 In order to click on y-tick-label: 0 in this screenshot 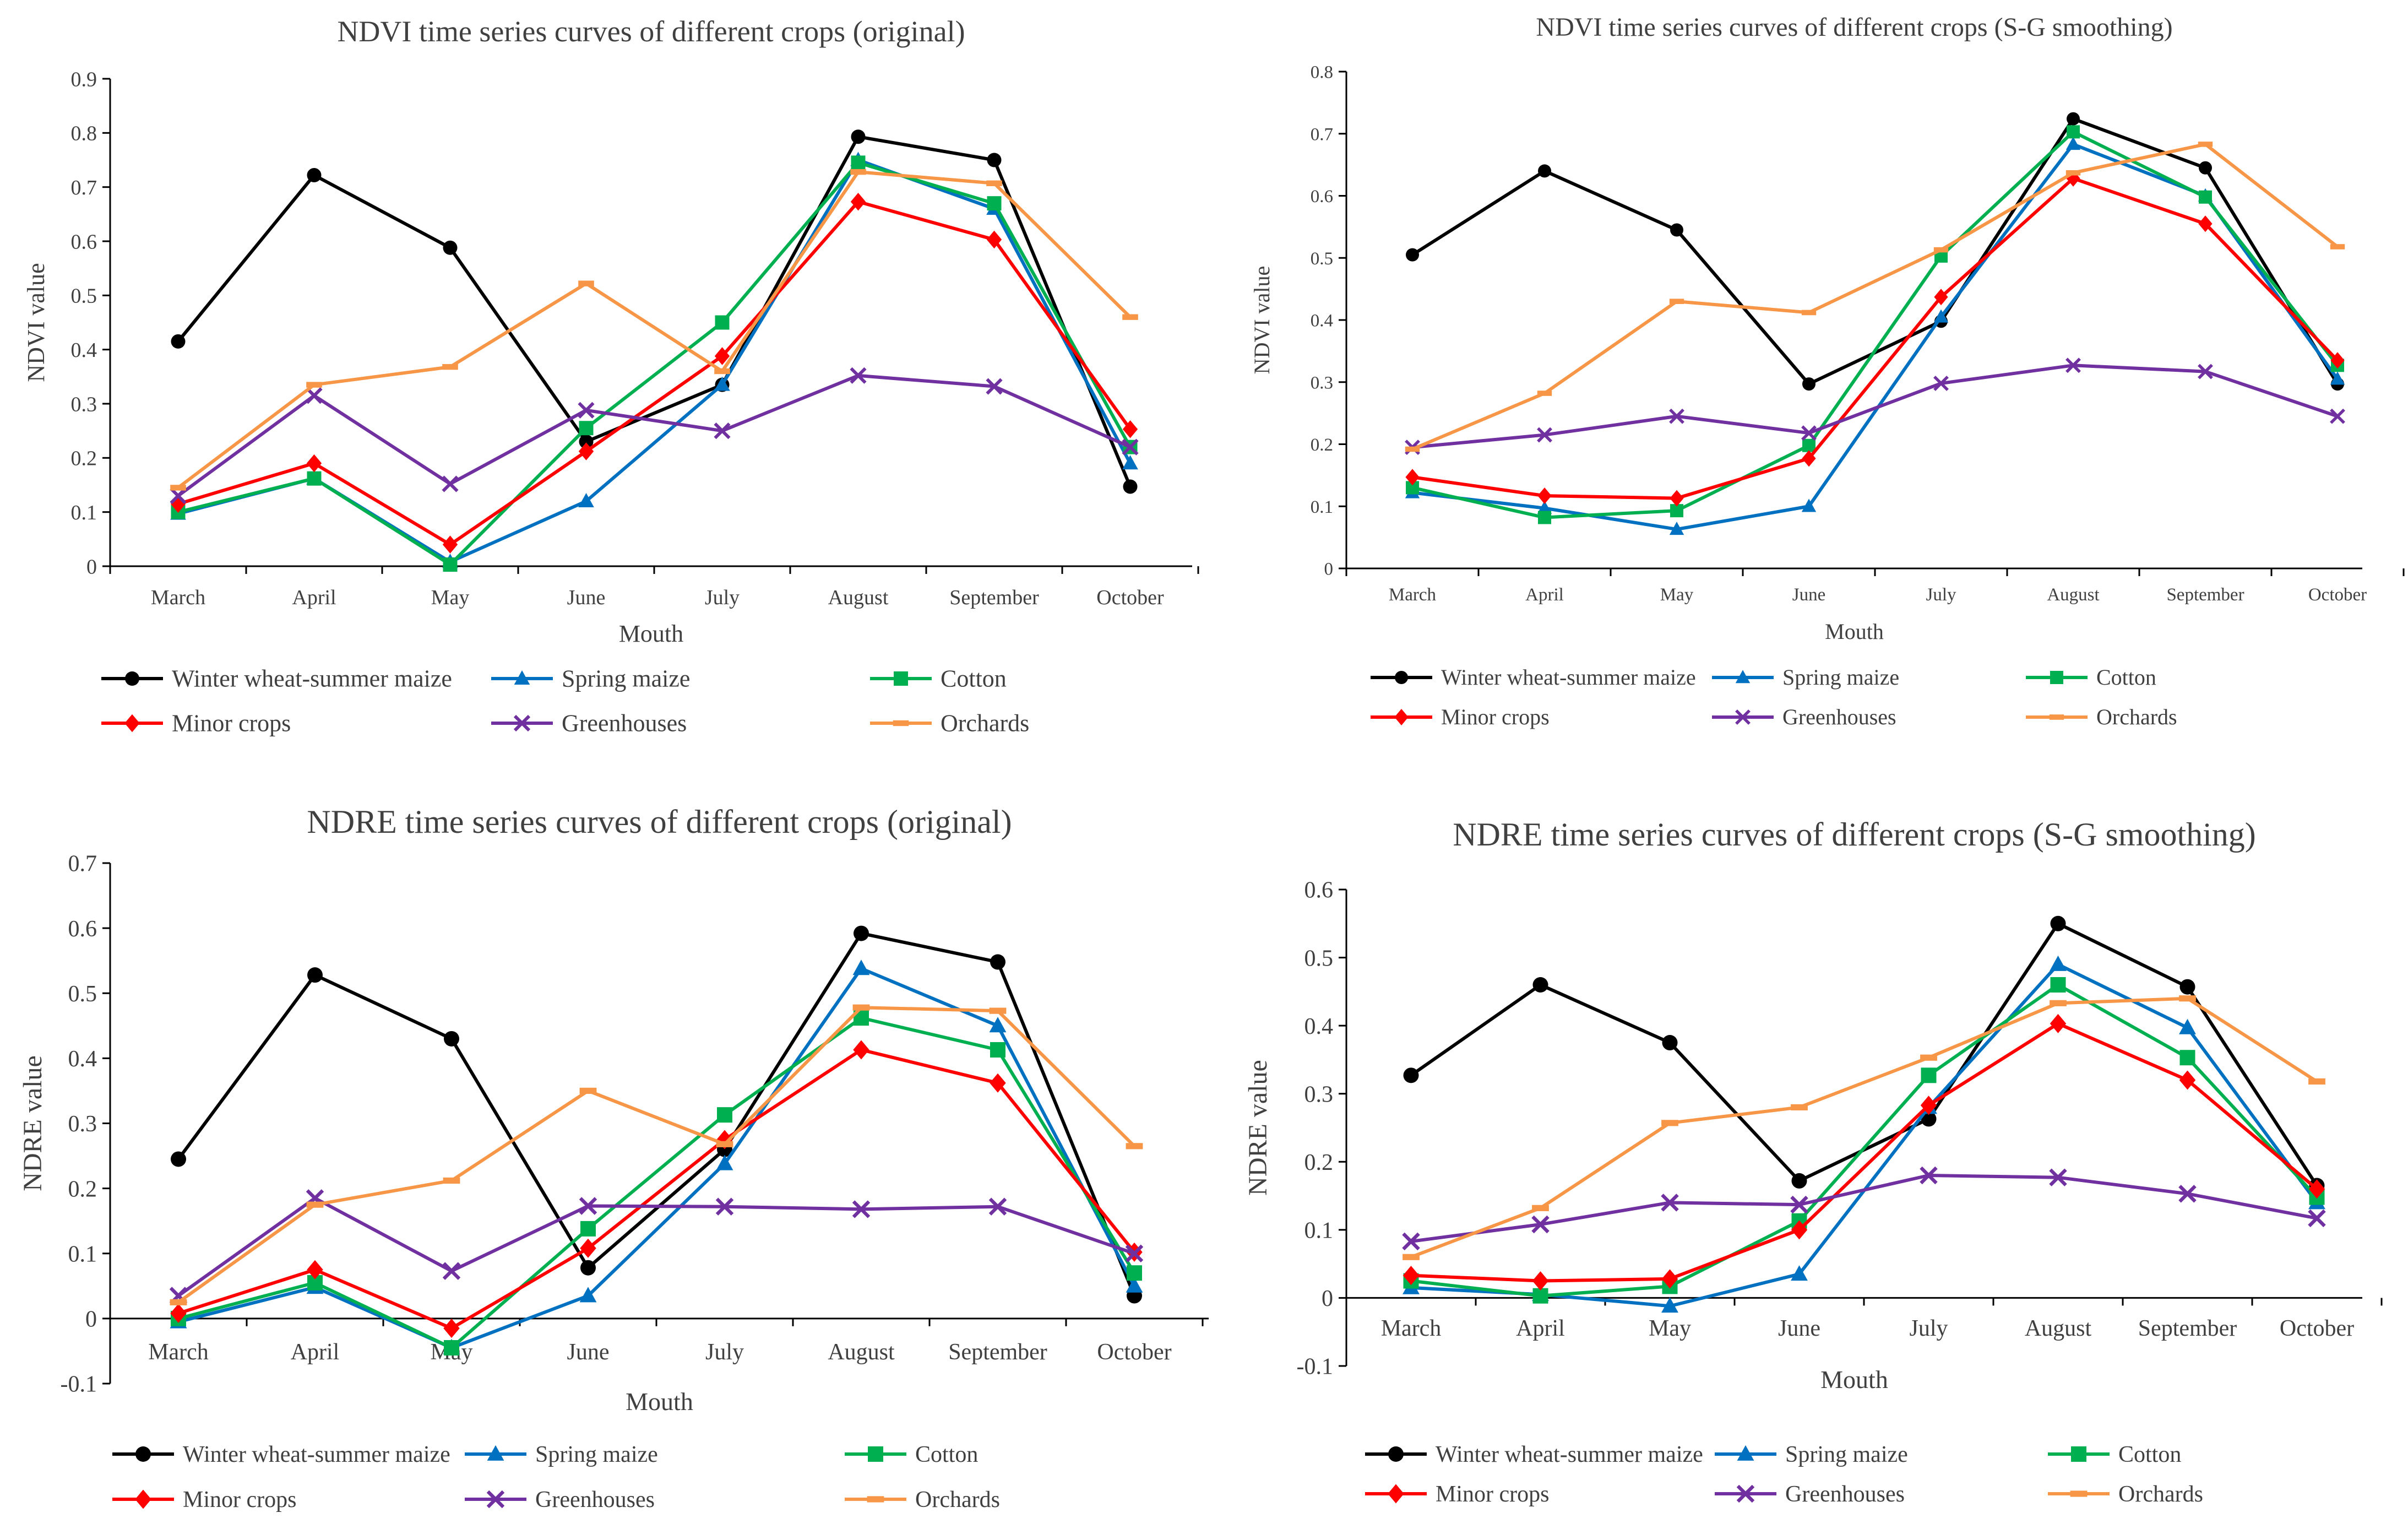, I will do `click(1329, 569)`.